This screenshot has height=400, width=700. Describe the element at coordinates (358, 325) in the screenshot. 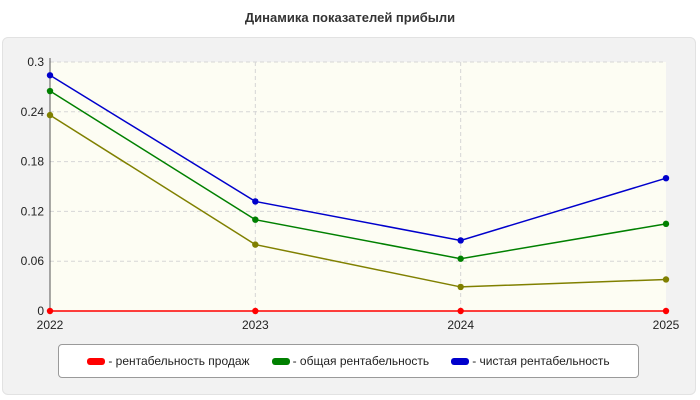

I see `x-axis-ticks: 2022 2023 2024 2025` at that location.